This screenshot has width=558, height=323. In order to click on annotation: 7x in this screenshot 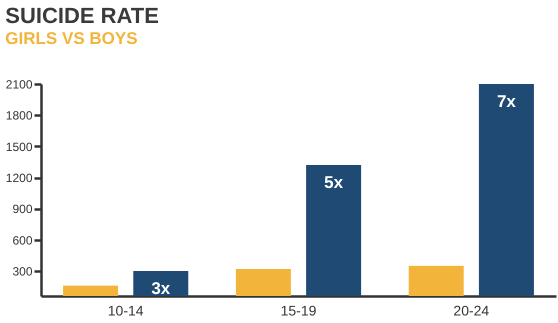, I will do `click(506, 101)`.